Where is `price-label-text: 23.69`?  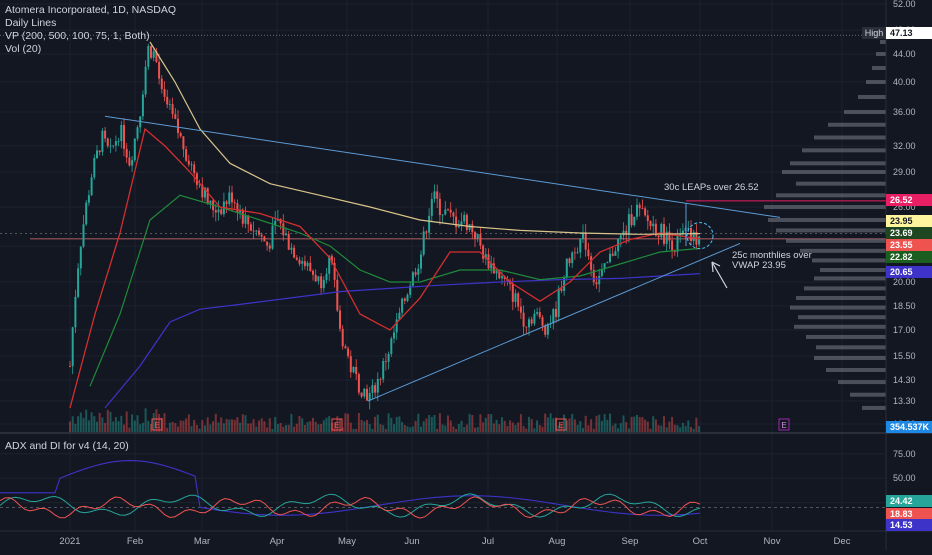 price-label-text: 23.69 is located at coordinates (901, 233).